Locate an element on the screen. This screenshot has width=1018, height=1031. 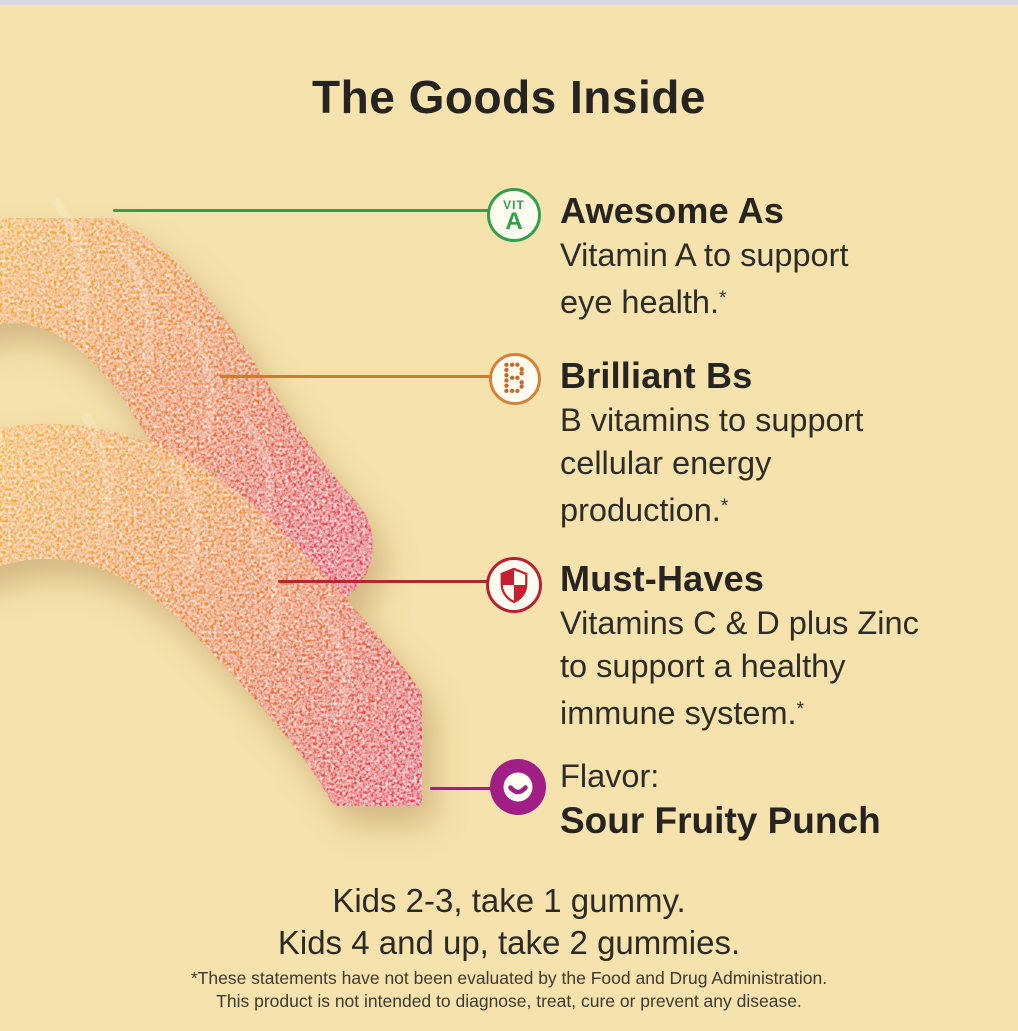
dosage-line-1: Kids 2-3, take 1 gummy. is located at coordinates (509, 900).